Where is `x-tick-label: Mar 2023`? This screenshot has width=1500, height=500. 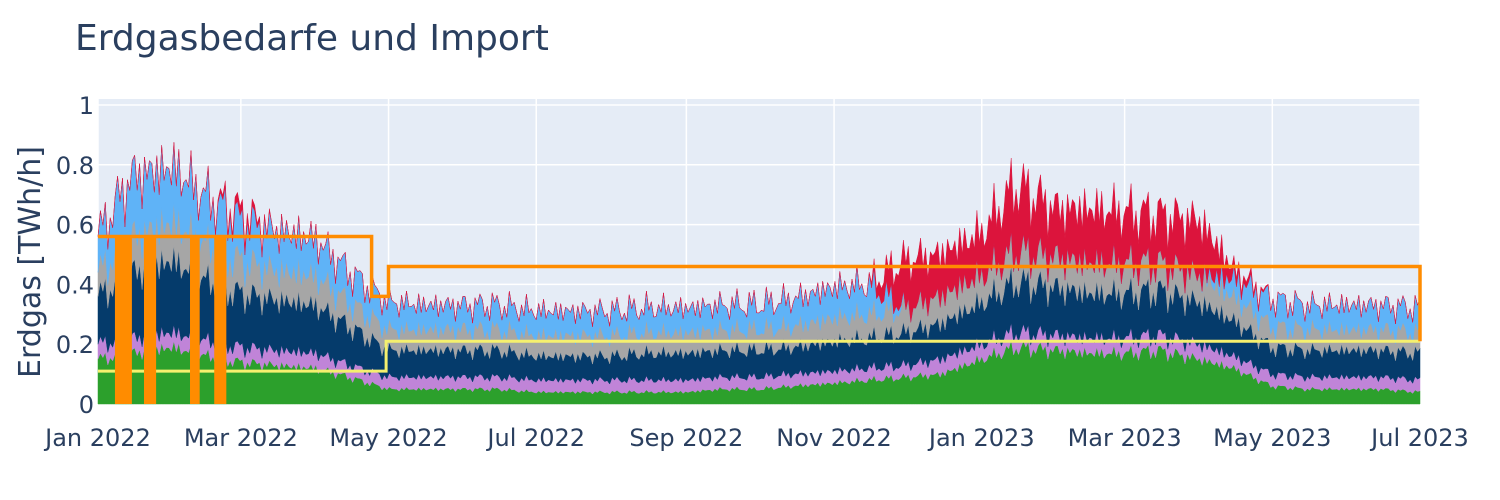
x-tick-label: Mar 2023 is located at coordinates (1125, 438).